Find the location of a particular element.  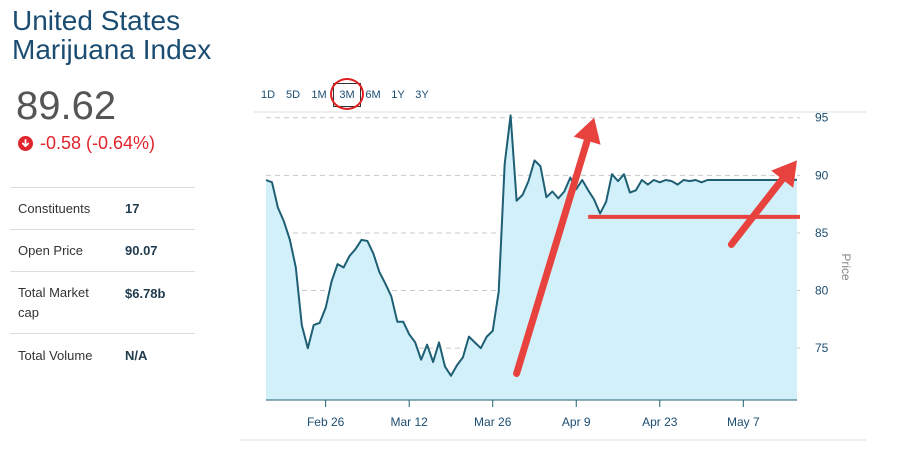

y-tick-label: 95 is located at coordinates (822, 118).